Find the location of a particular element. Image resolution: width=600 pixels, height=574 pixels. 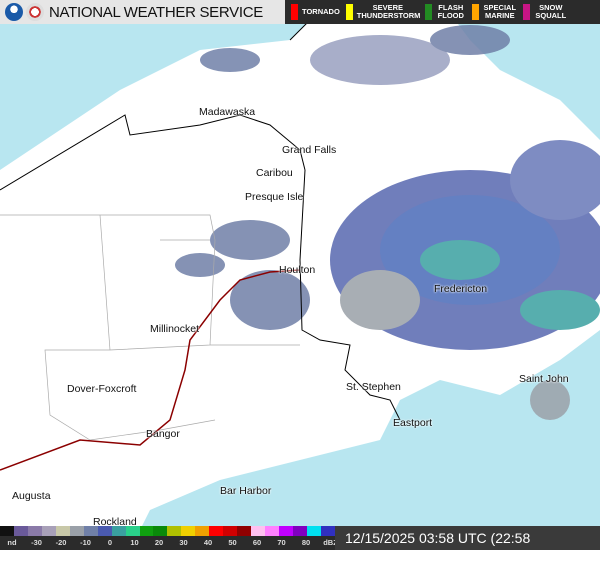

warning-label: SPECIAL MARINE is located at coordinates (500, 11).